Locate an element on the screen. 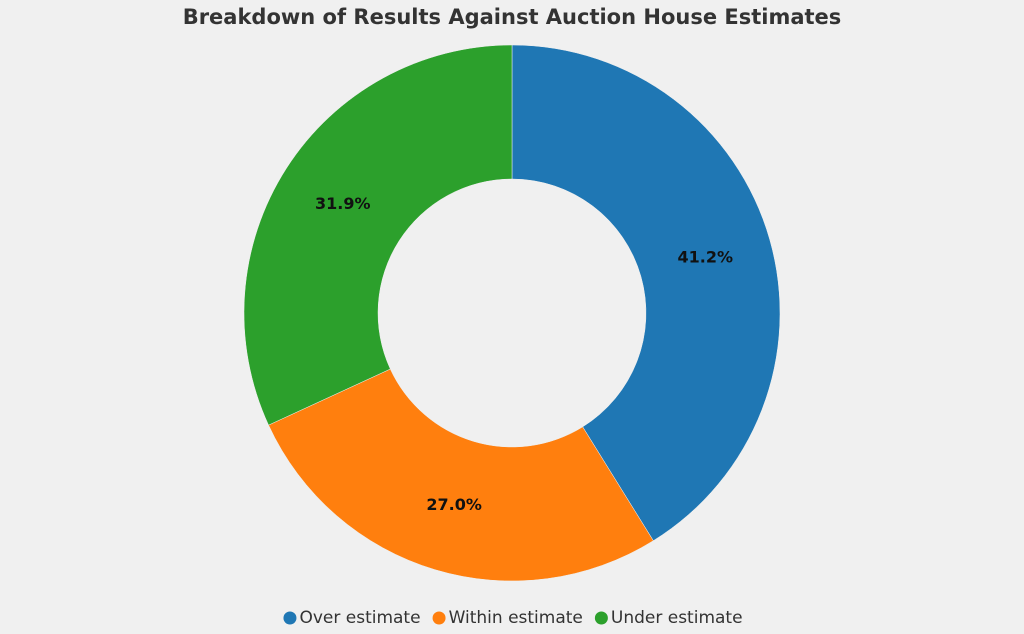 The height and width of the screenshot is (634, 1024). legend-label: Over estimate is located at coordinates (359, 618).